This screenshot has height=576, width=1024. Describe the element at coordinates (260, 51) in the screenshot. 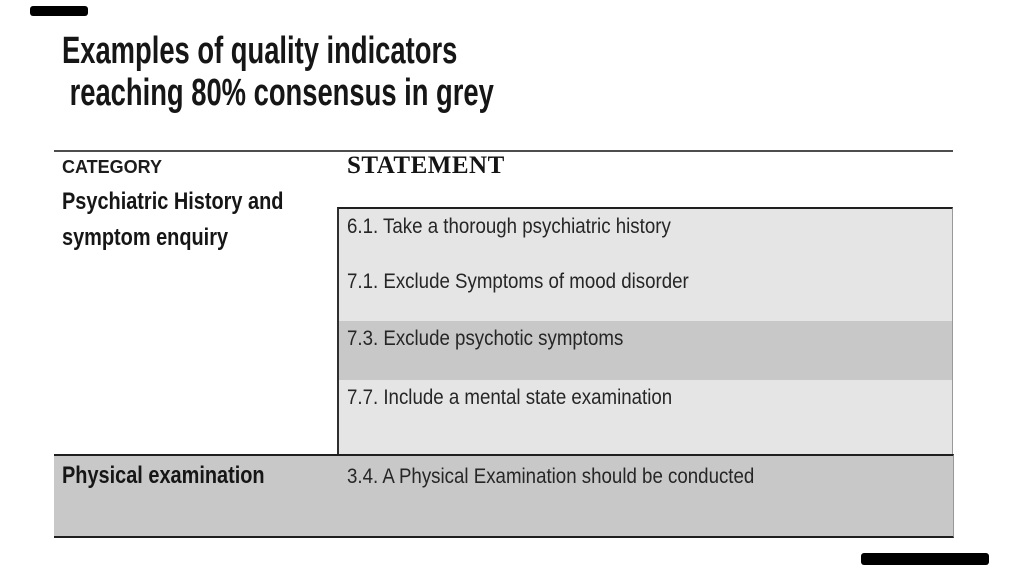

I see `slide-title-line1: Examples of quality indicators` at that location.